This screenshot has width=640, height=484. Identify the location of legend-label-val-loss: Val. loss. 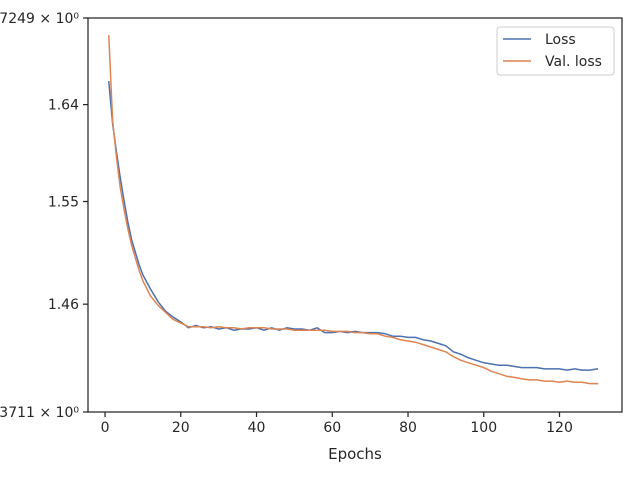
(573, 62).